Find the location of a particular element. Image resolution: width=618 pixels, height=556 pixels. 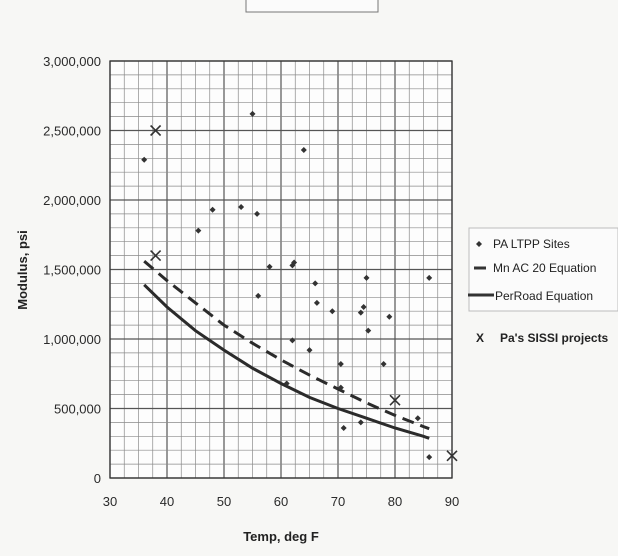

title-box is located at coordinates (312, 6).